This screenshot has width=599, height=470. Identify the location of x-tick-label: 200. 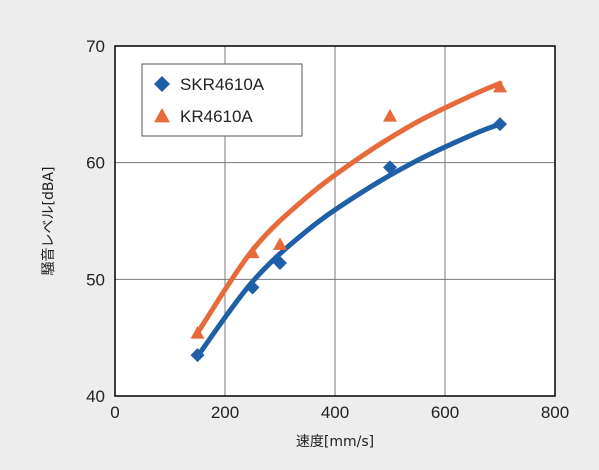
(225, 412).